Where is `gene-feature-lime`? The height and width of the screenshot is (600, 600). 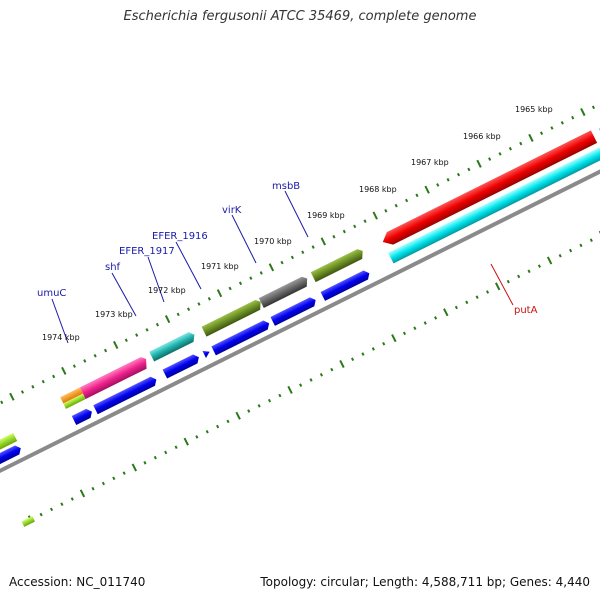 gene-feature-lime is located at coordinates (9, 442).